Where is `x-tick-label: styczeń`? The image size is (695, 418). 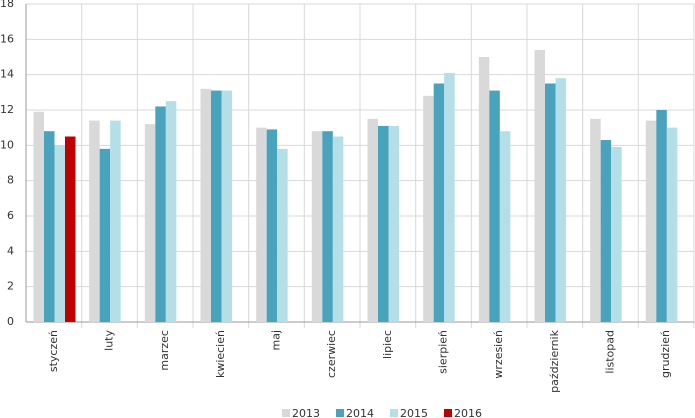 x-tick-label: styczeń is located at coordinates (53, 351).